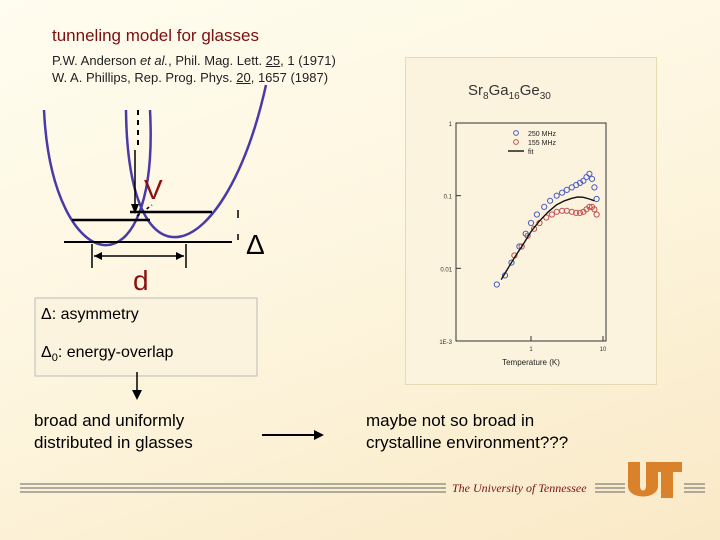  I want to click on legend-entry: 250 MHz, so click(542, 134).